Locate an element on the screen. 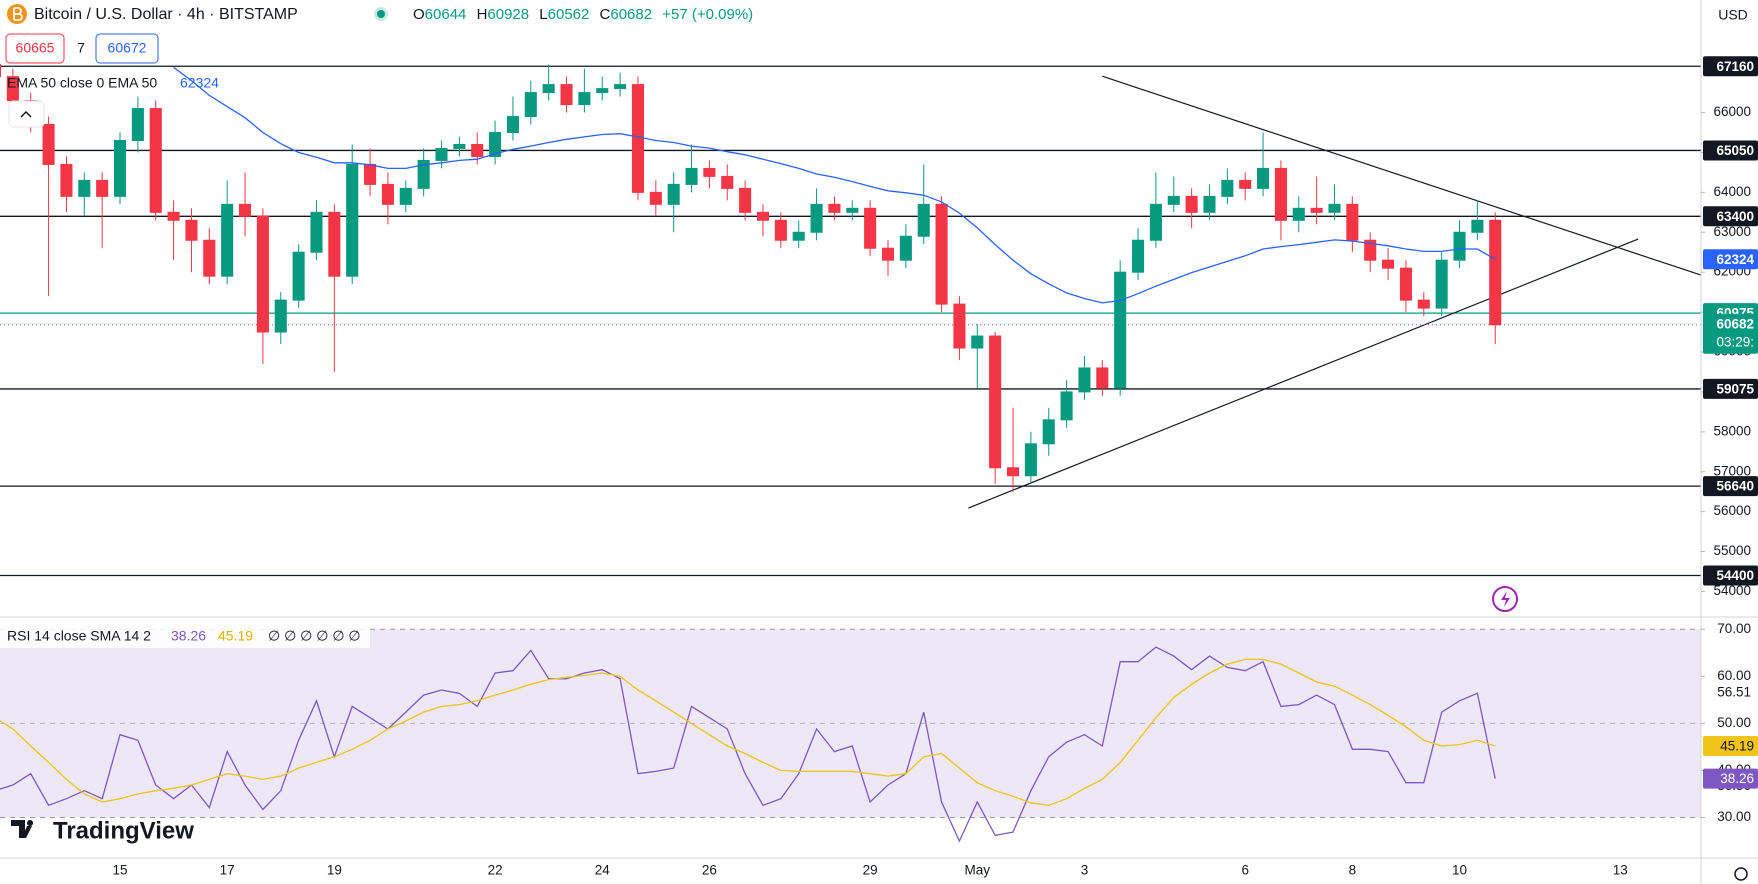  currency: USD is located at coordinates (1733, 15).